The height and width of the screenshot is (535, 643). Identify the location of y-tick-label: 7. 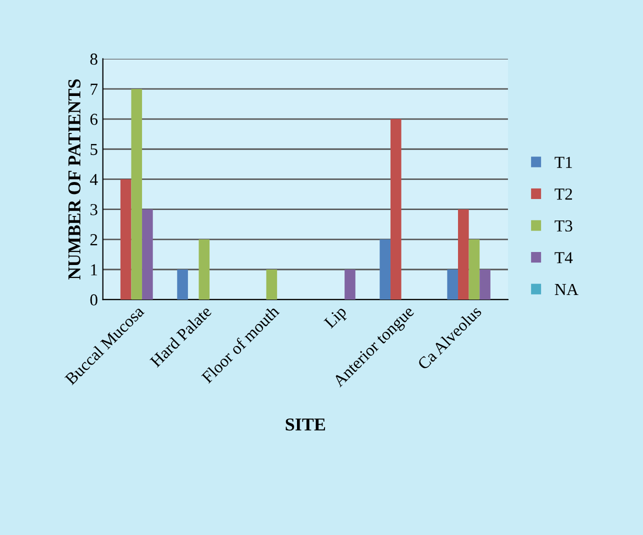
(94, 89).